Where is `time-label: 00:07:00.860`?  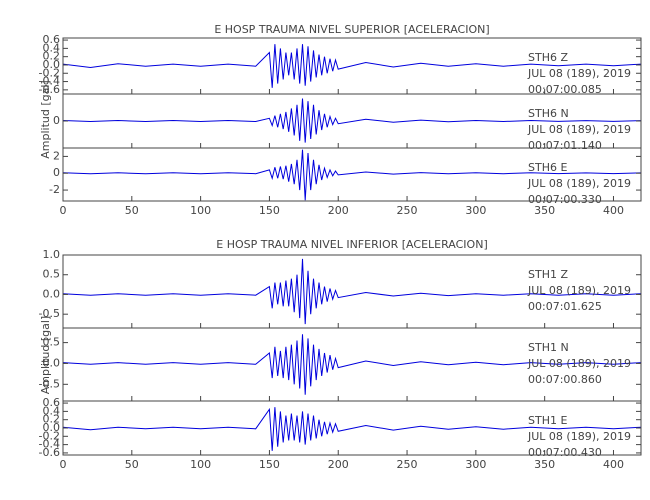
time-label: 00:07:00.860 is located at coordinates (565, 379).